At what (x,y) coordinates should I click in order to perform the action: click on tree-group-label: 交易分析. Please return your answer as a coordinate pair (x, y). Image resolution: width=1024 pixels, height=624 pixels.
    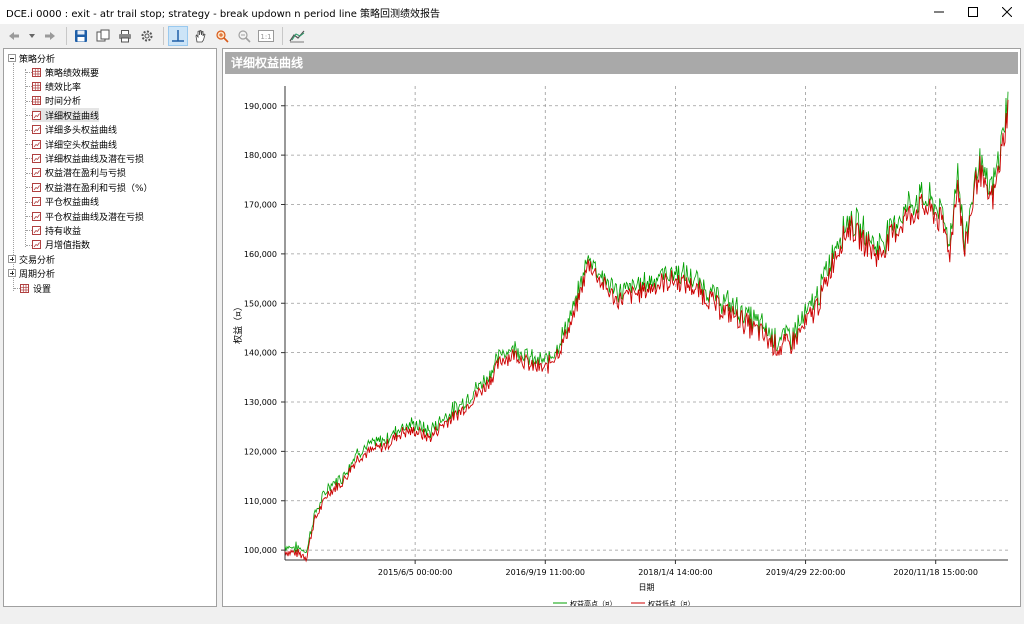
    Looking at the image, I should click on (37, 260).